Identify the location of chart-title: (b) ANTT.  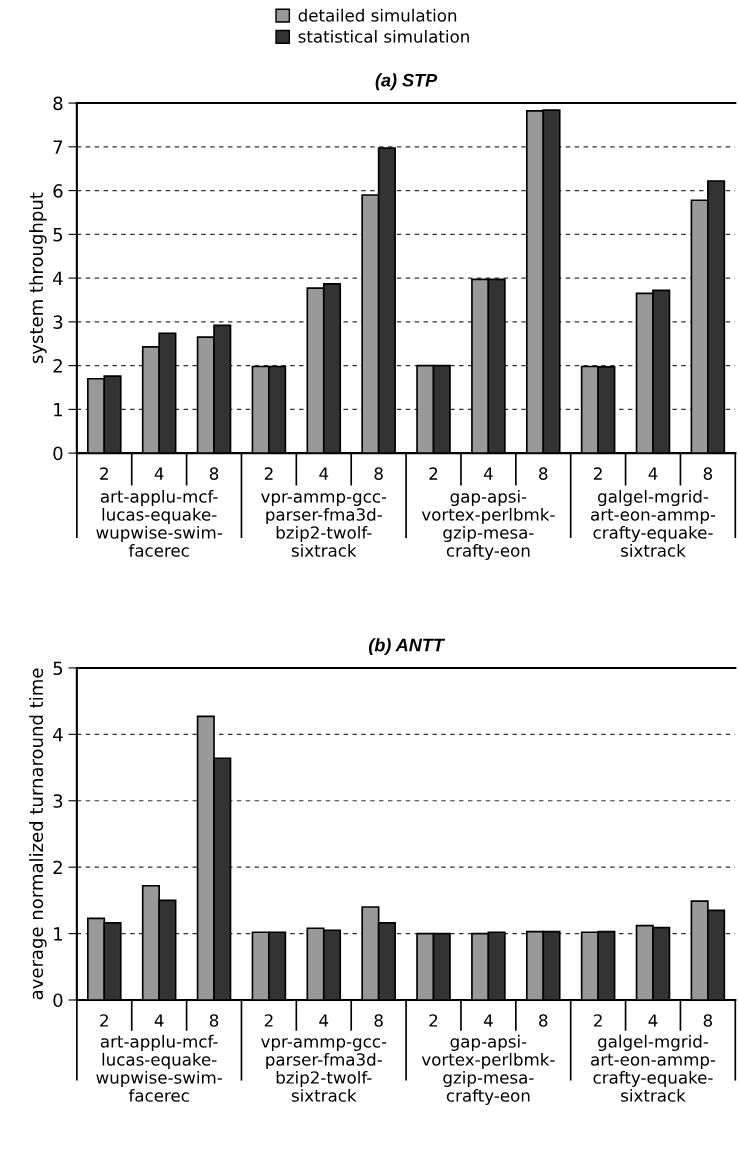
(407, 647).